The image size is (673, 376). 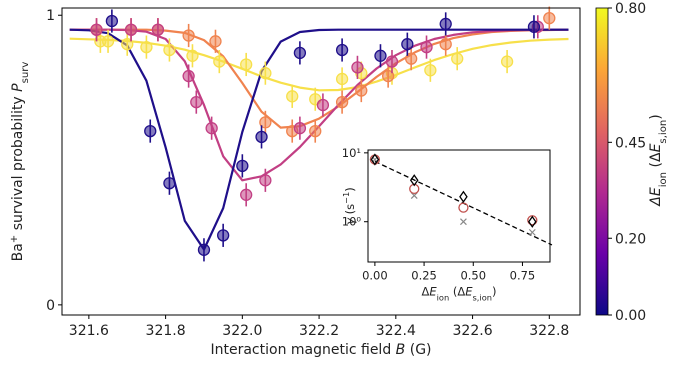 I want to click on y-tick-label: 10¹, so click(x=351, y=153).